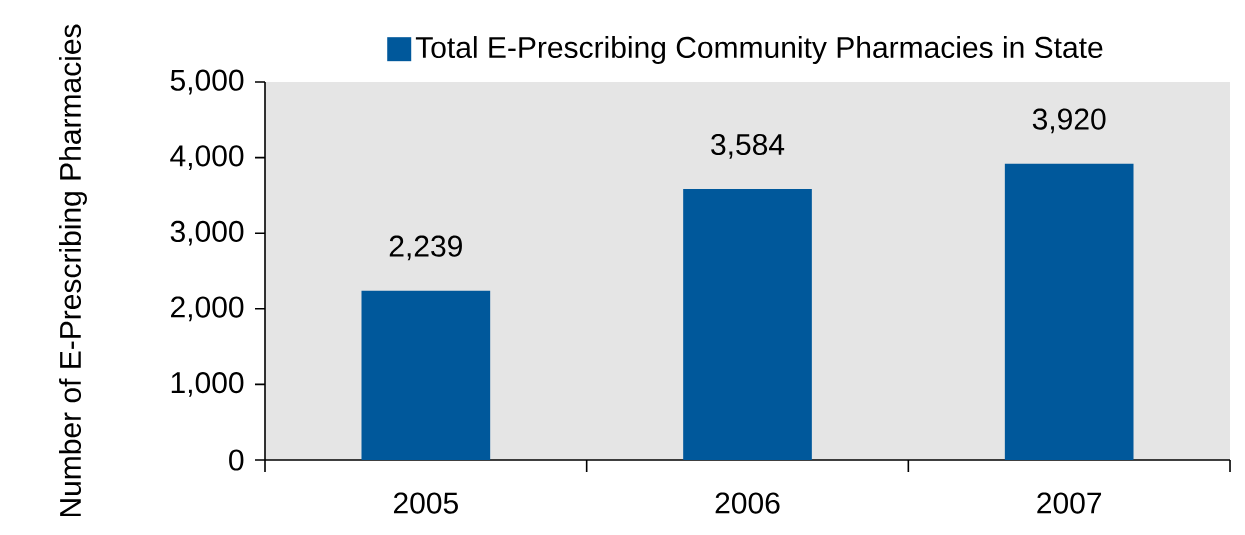  Describe the element at coordinates (759, 50) in the screenshot. I see `legend-label: Total E-Prescribing Community Pharmacies in State` at that location.